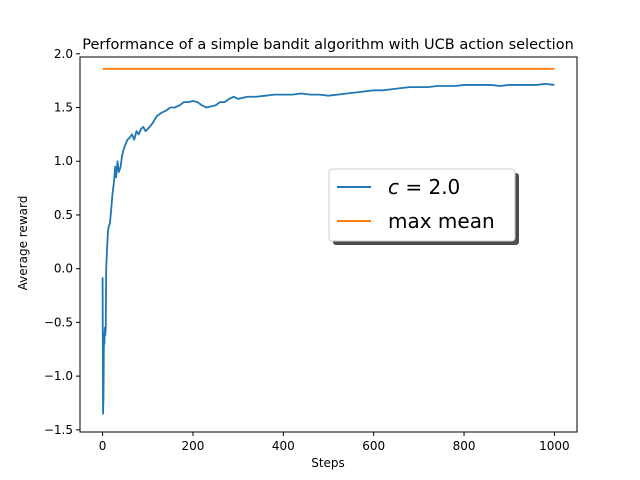  I want to click on x-axis-ticks: 0 200 400 600 800 1000, so click(334, 442).